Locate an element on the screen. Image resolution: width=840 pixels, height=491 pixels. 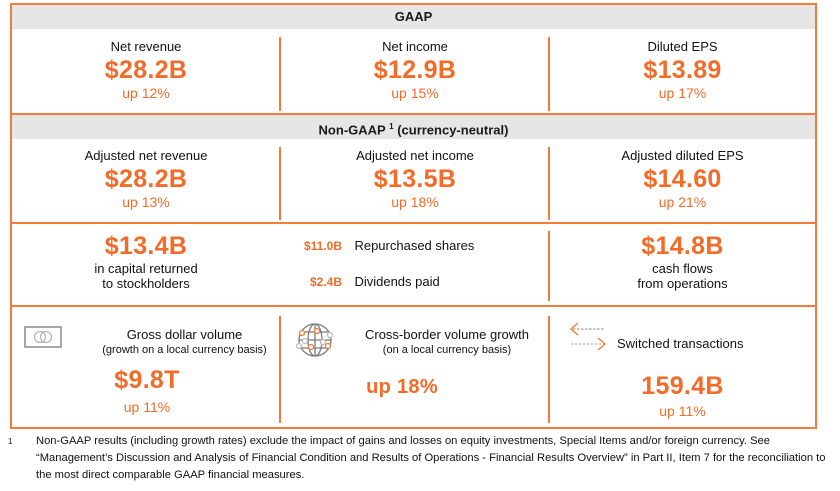
breakdown-label: Repurchased shares is located at coordinates (414, 245).